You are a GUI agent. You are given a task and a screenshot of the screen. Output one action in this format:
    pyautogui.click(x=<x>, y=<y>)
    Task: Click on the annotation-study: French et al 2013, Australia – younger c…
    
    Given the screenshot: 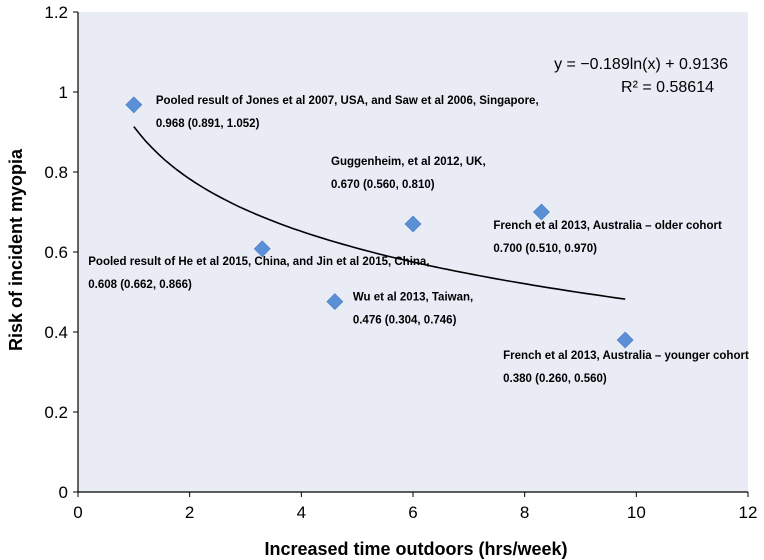 What is the action you would take?
    pyautogui.click(x=626, y=356)
    